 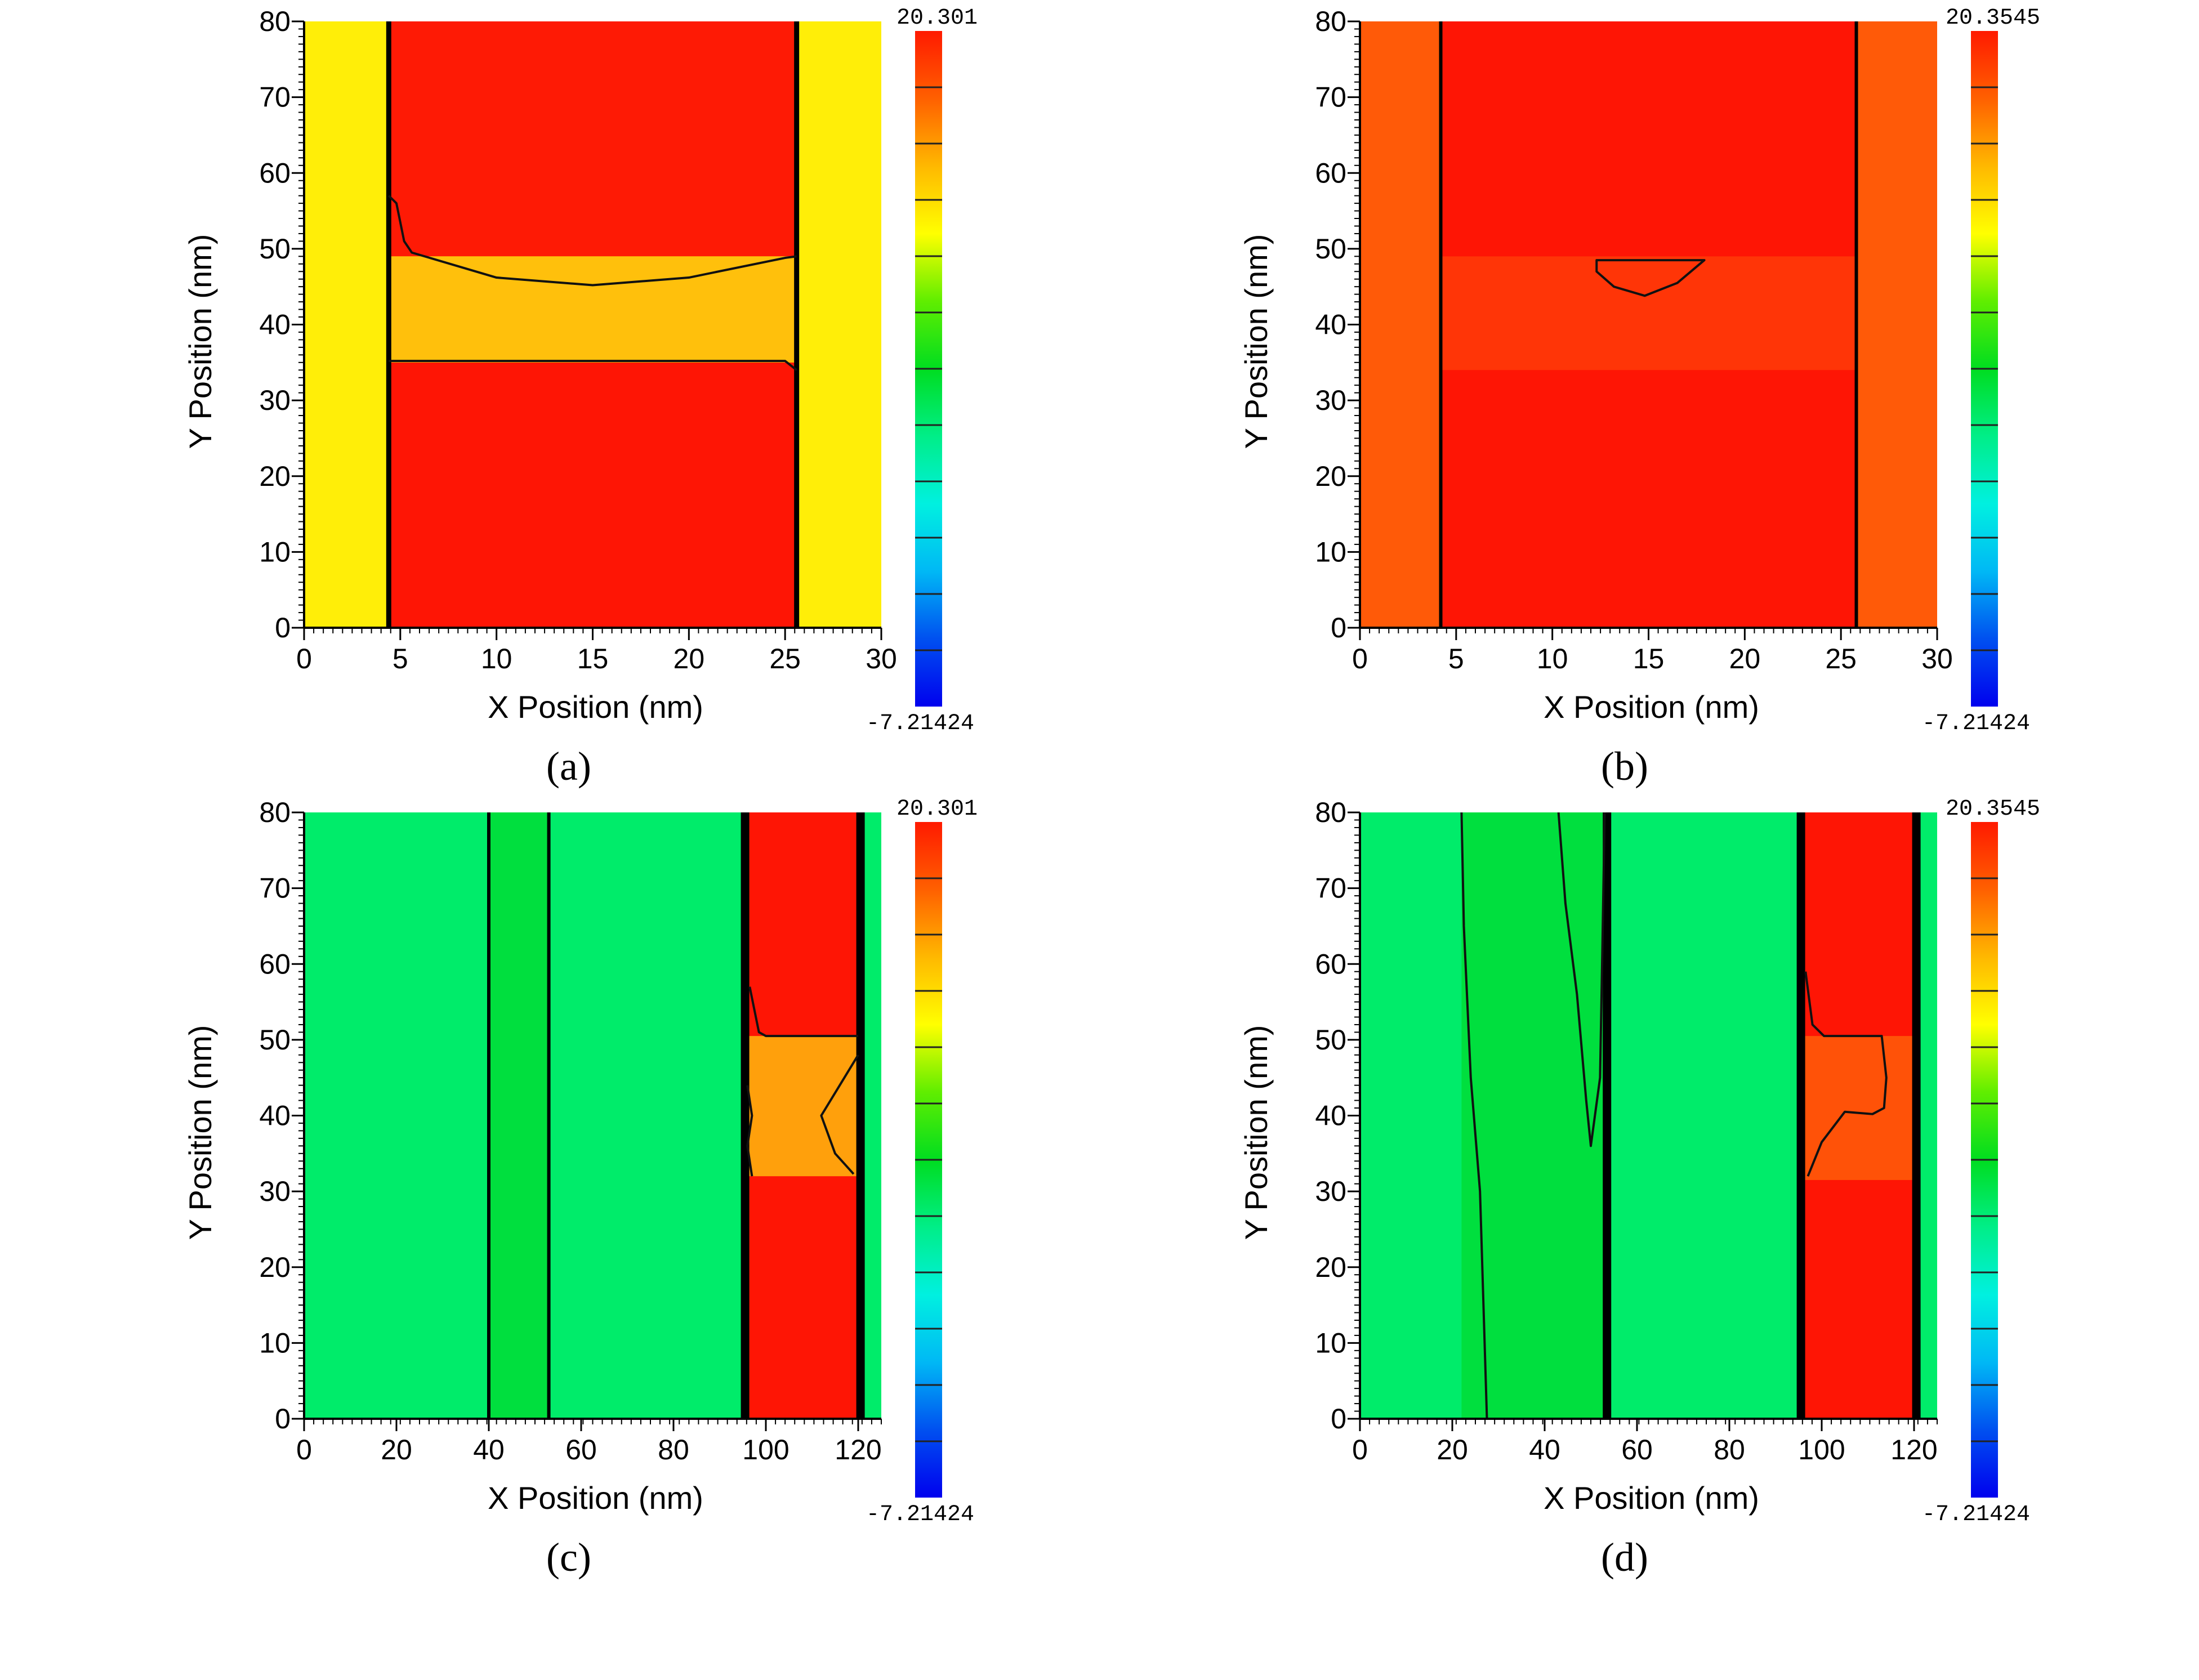 What do you see at coordinates (1821, 1450) in the screenshot?
I see `x-tick-label: 100` at bounding box center [1821, 1450].